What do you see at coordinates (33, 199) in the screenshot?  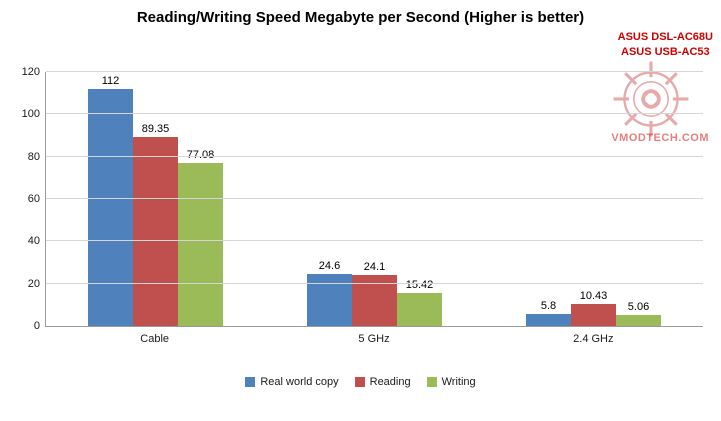 I see `y-axis-tick-label: 60` at bounding box center [33, 199].